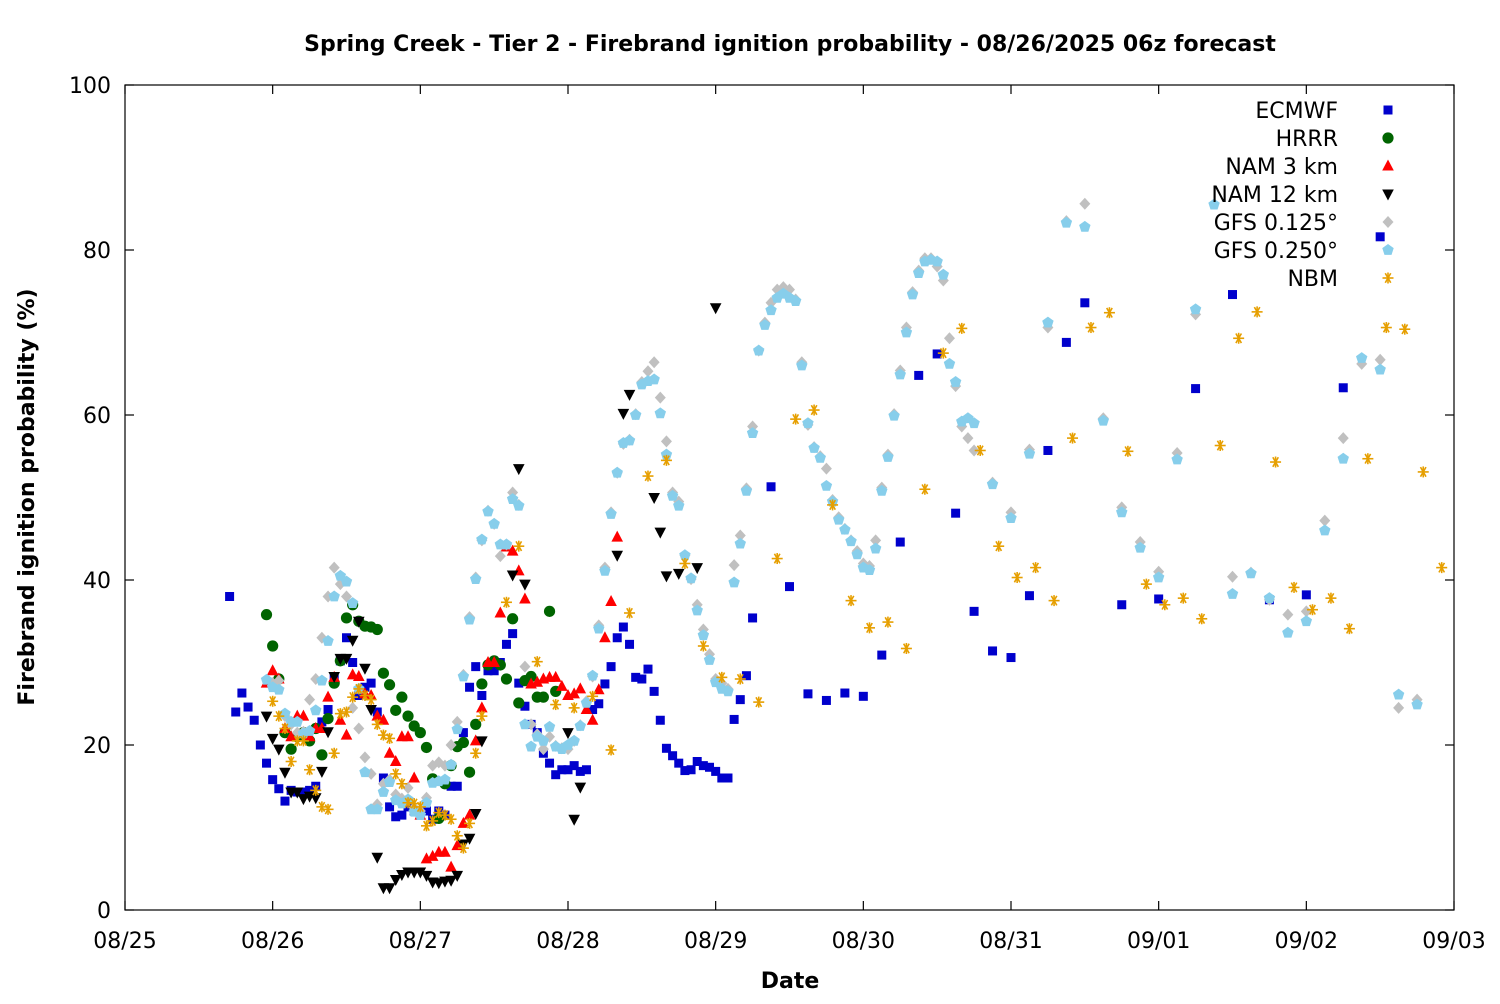 Image resolution: width=1500 pixels, height=1004 pixels. I want to click on legend-label: GFS 0.250°, so click(1276, 251).